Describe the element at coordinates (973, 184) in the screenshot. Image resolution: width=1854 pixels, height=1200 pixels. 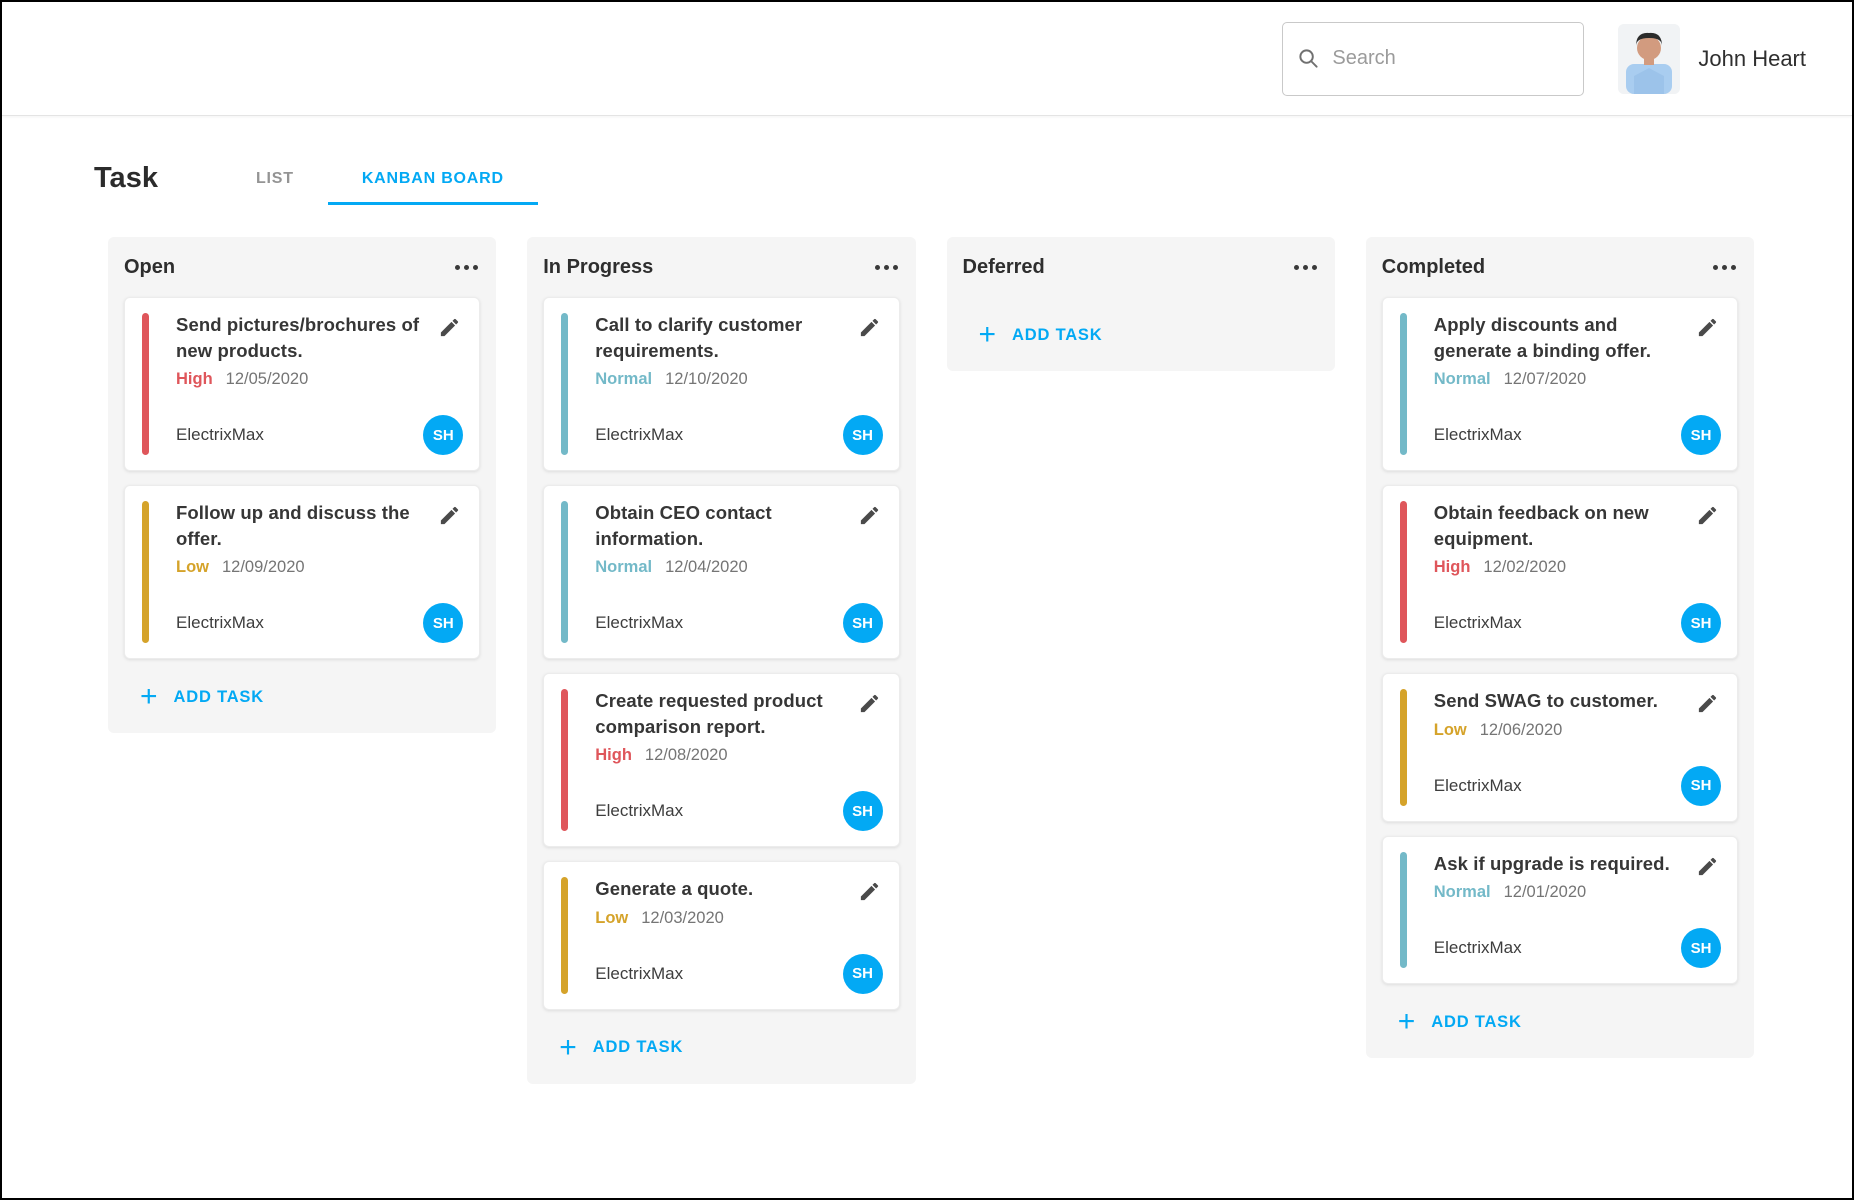
I see `title-row: Task LIST KANBAN BOARD` at that location.